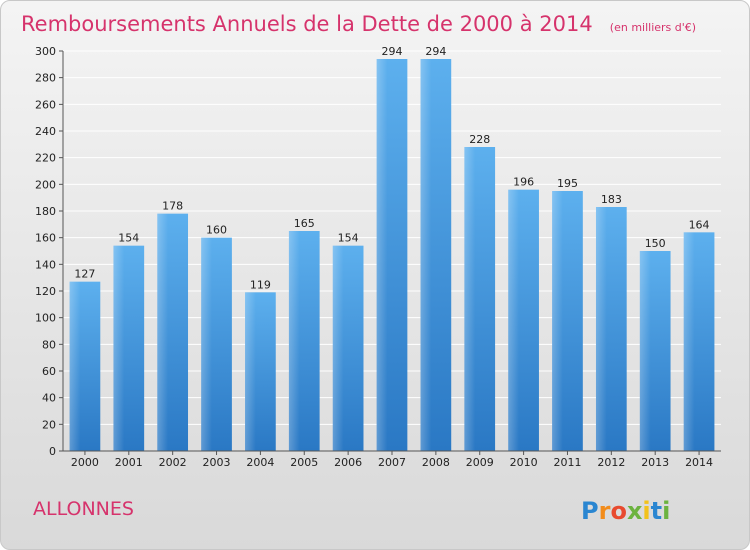 The image size is (750, 550). Describe the element at coordinates (436, 462) in the screenshot. I see `x-tick-label-2008: 2008` at that location.